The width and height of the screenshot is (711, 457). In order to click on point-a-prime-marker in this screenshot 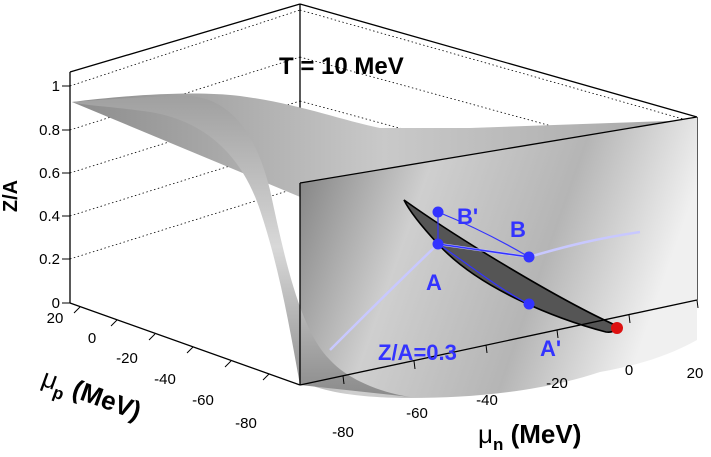, I will do `click(529, 304)`.